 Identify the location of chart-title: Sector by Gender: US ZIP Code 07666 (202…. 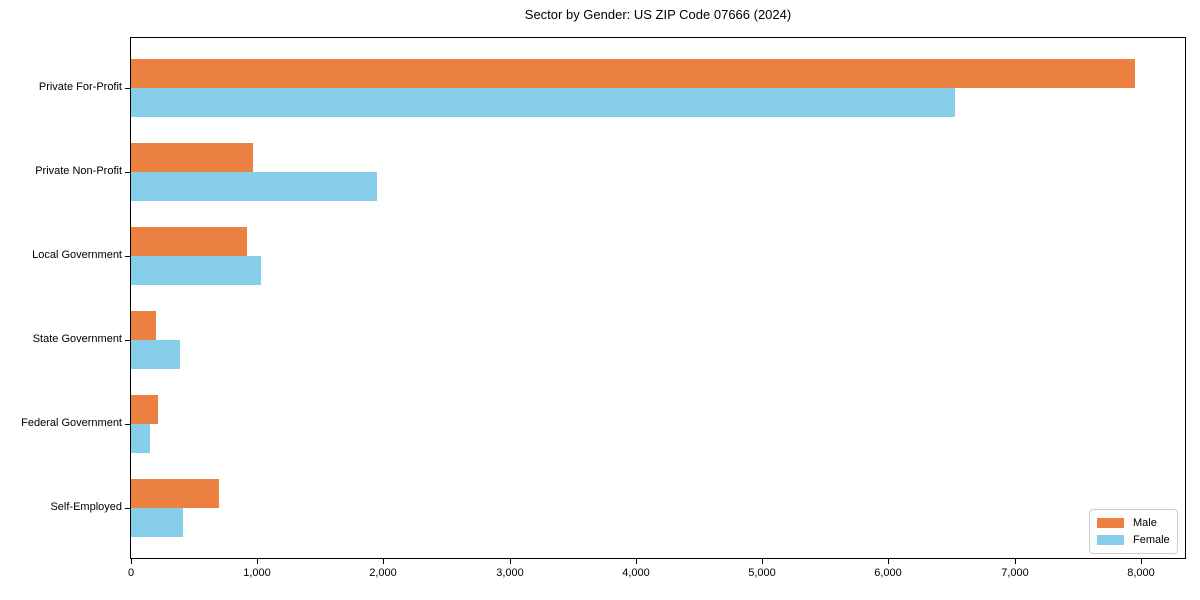
(658, 14).